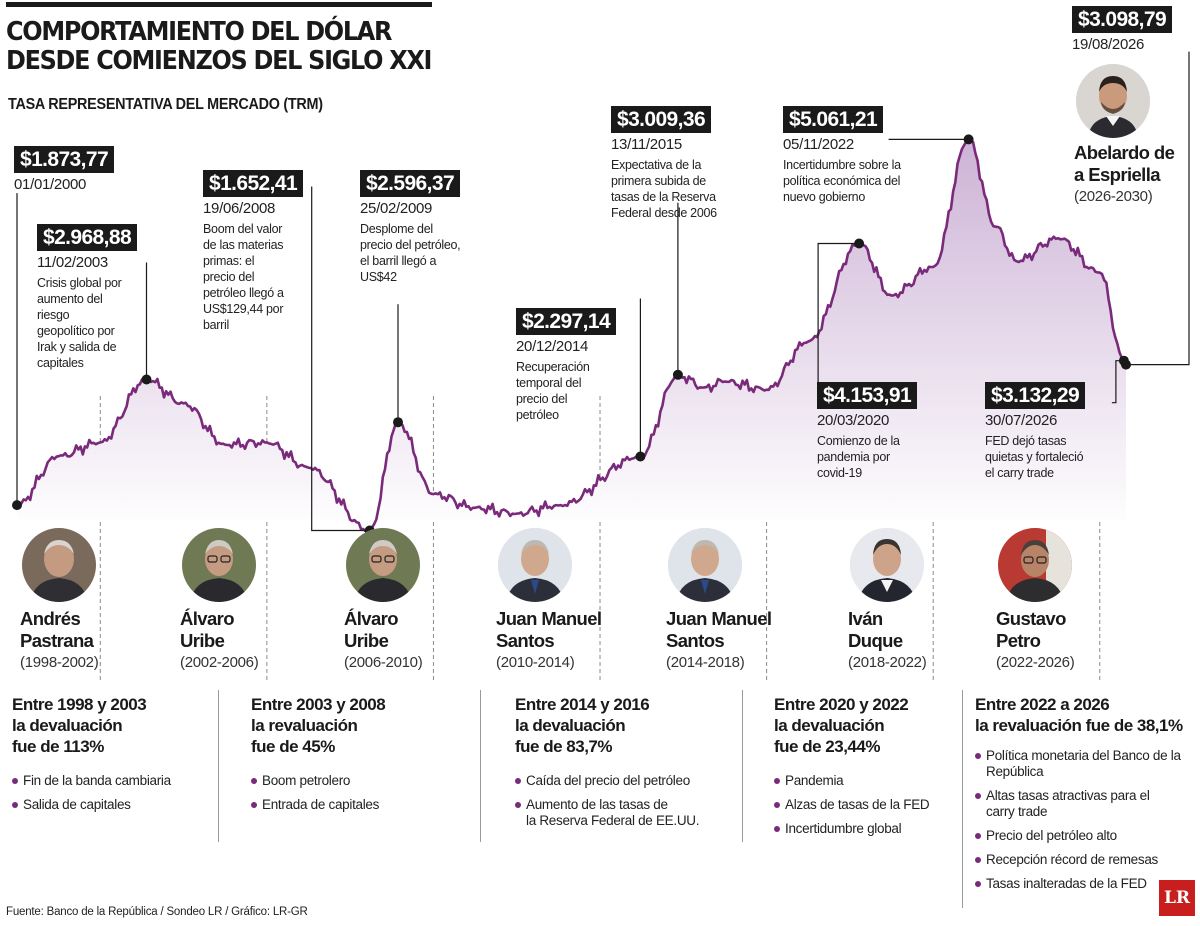 The width and height of the screenshot is (1200, 926). What do you see at coordinates (656, 165) in the screenshot?
I see `note-line: Expectativa de la` at bounding box center [656, 165].